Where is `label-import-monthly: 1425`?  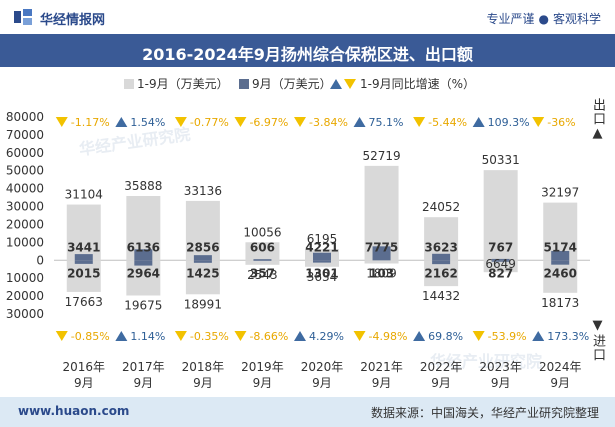
label-import-monthly: 1425 is located at coordinates (202, 273).